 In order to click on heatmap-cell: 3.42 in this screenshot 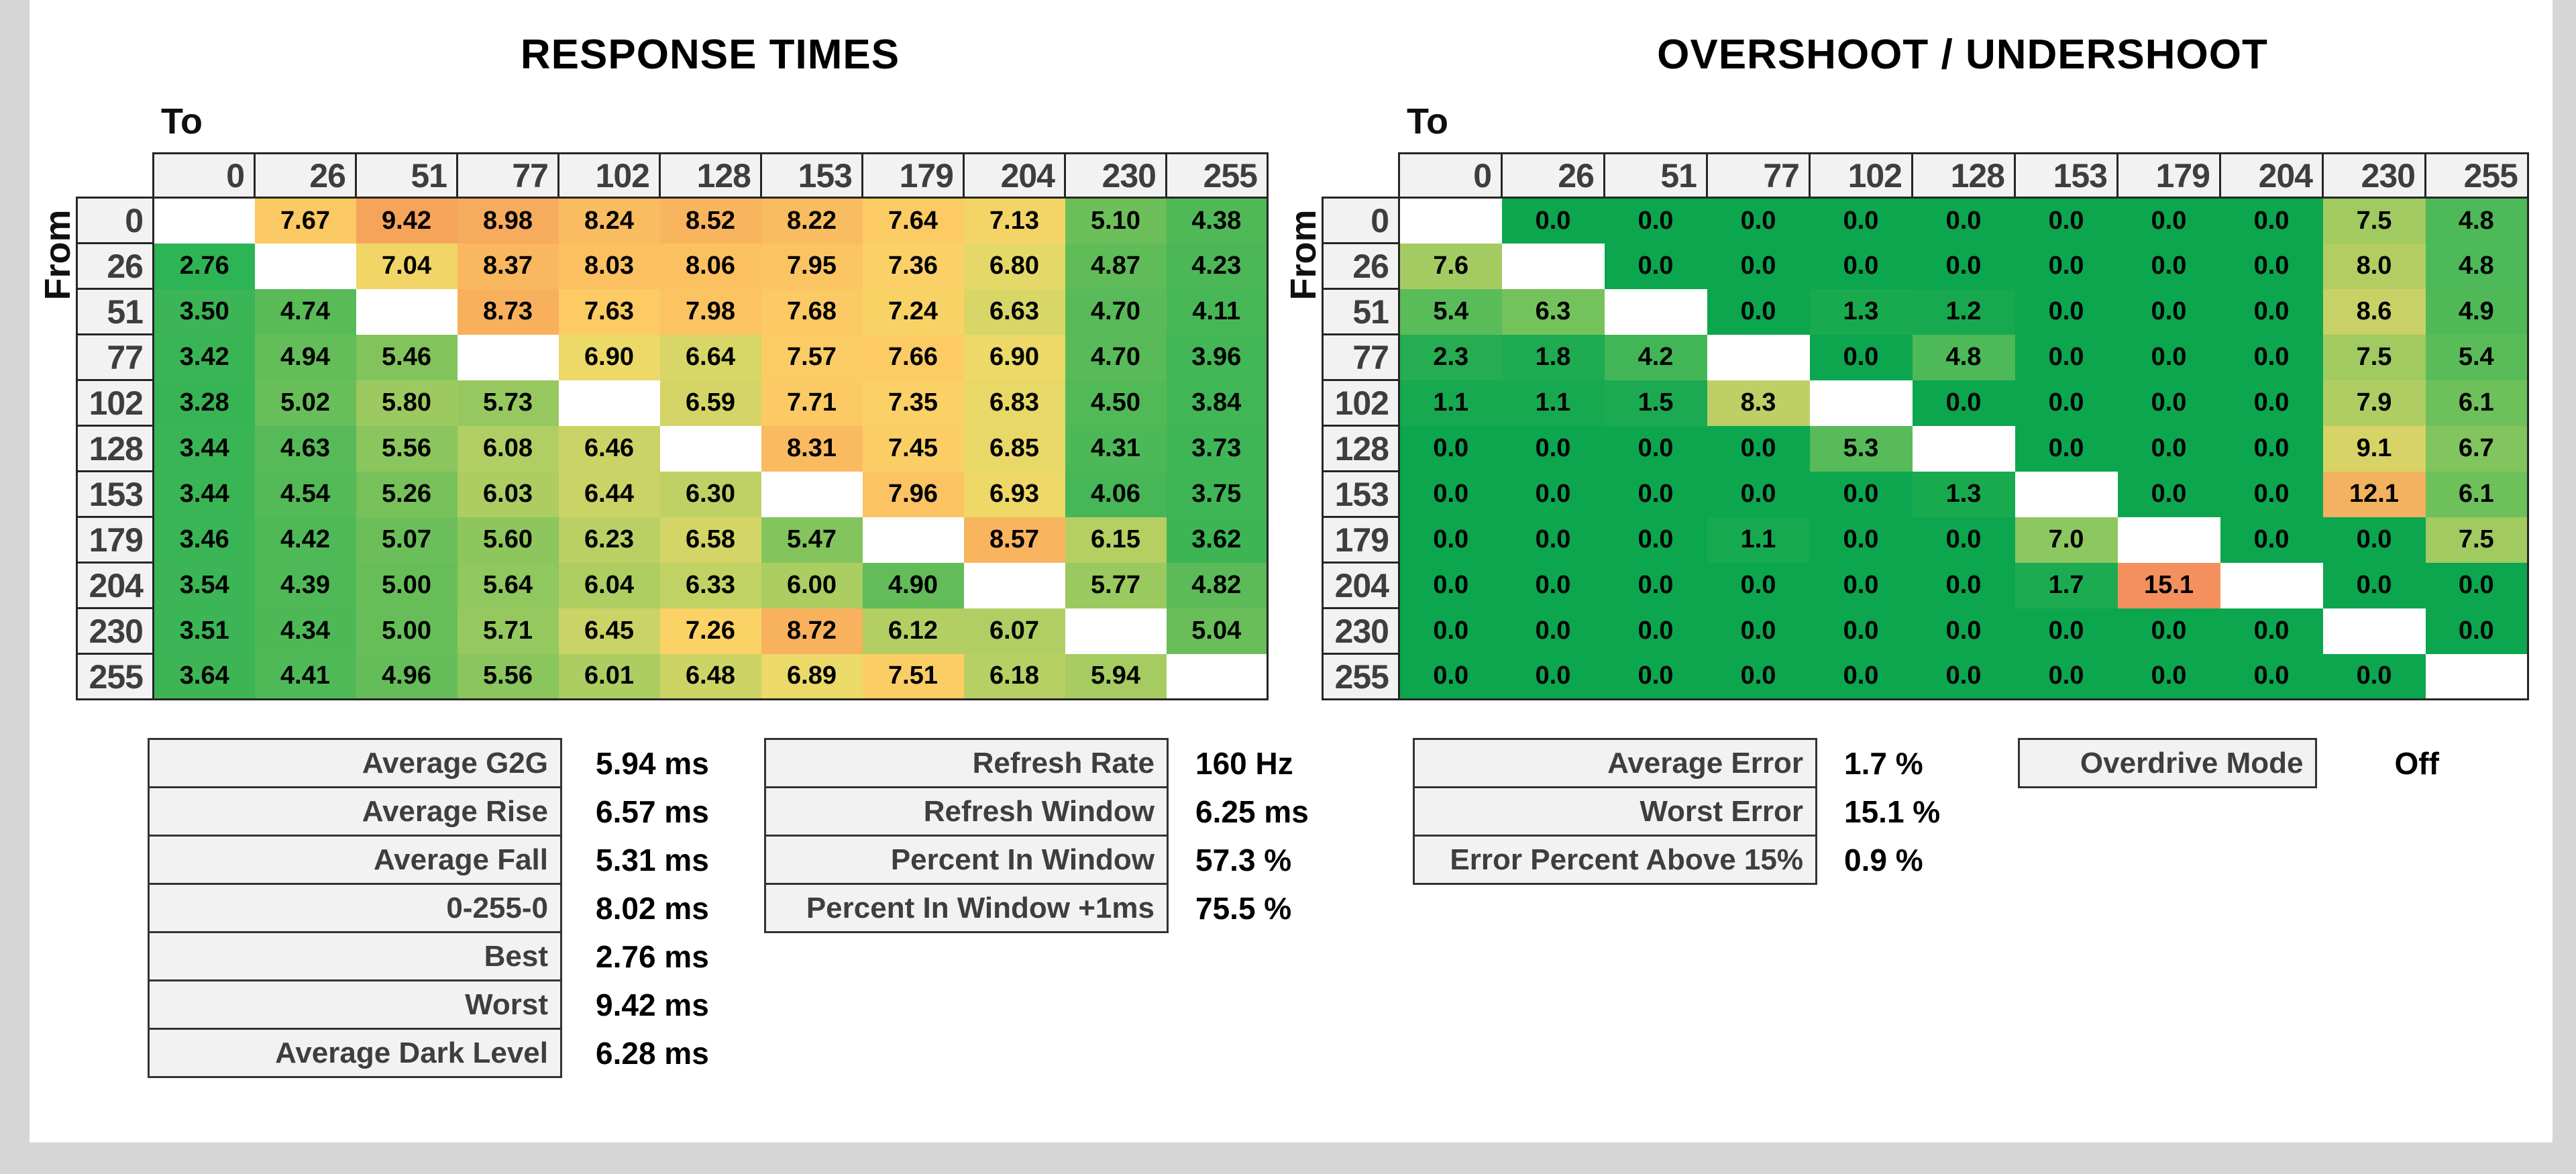, I will do `click(204, 357)`.